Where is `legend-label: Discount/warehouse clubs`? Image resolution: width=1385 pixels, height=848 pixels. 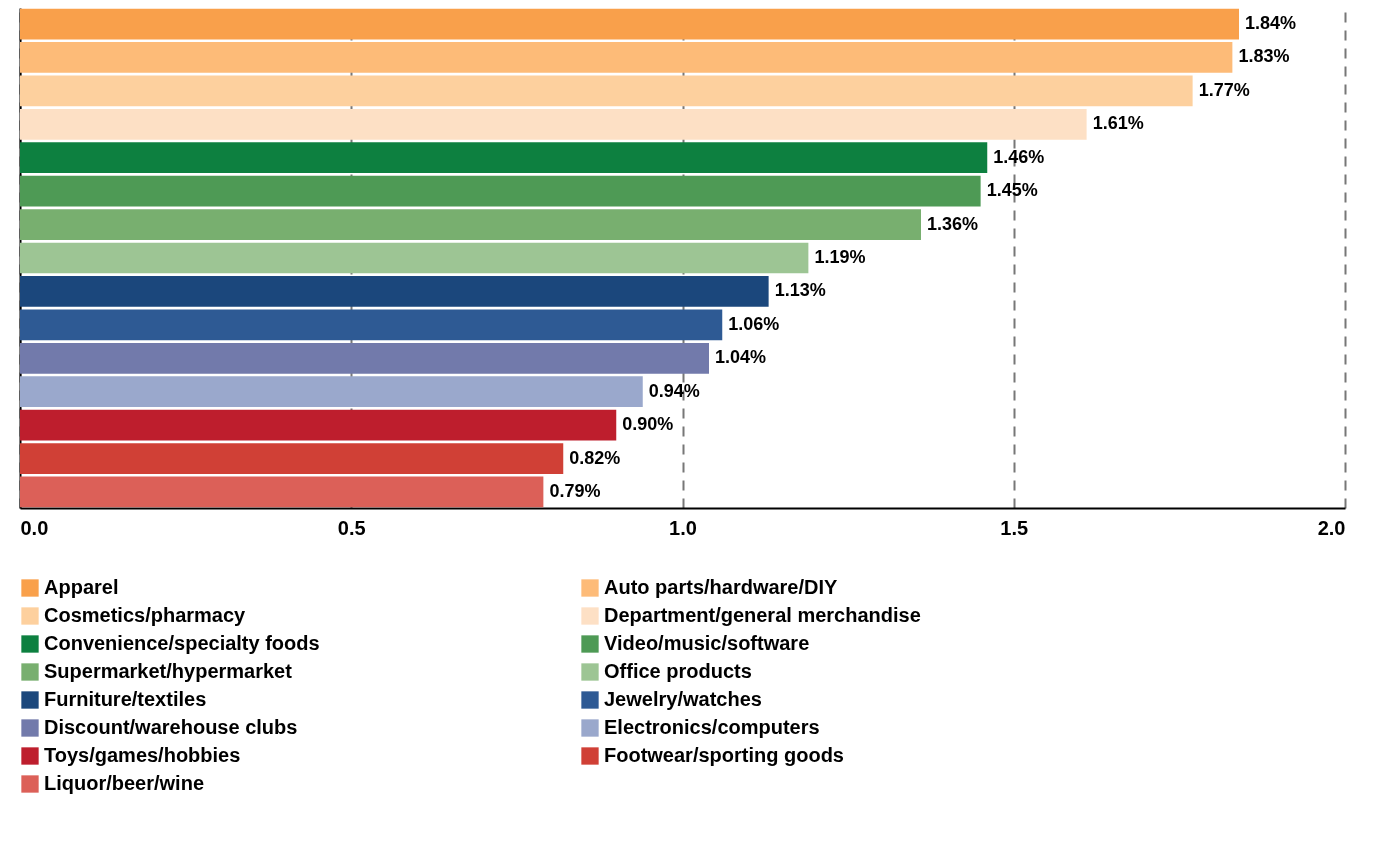
legend-label: Discount/warehouse clubs is located at coordinates (171, 727).